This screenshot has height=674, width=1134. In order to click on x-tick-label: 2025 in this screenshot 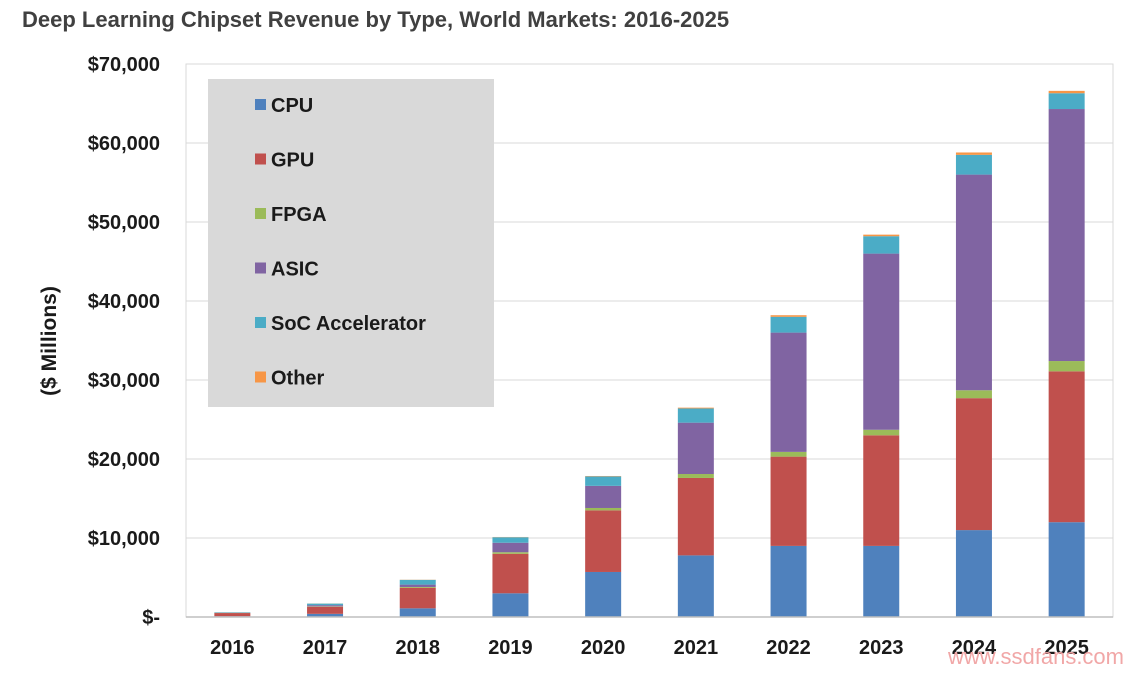, I will do `click(1066, 648)`.